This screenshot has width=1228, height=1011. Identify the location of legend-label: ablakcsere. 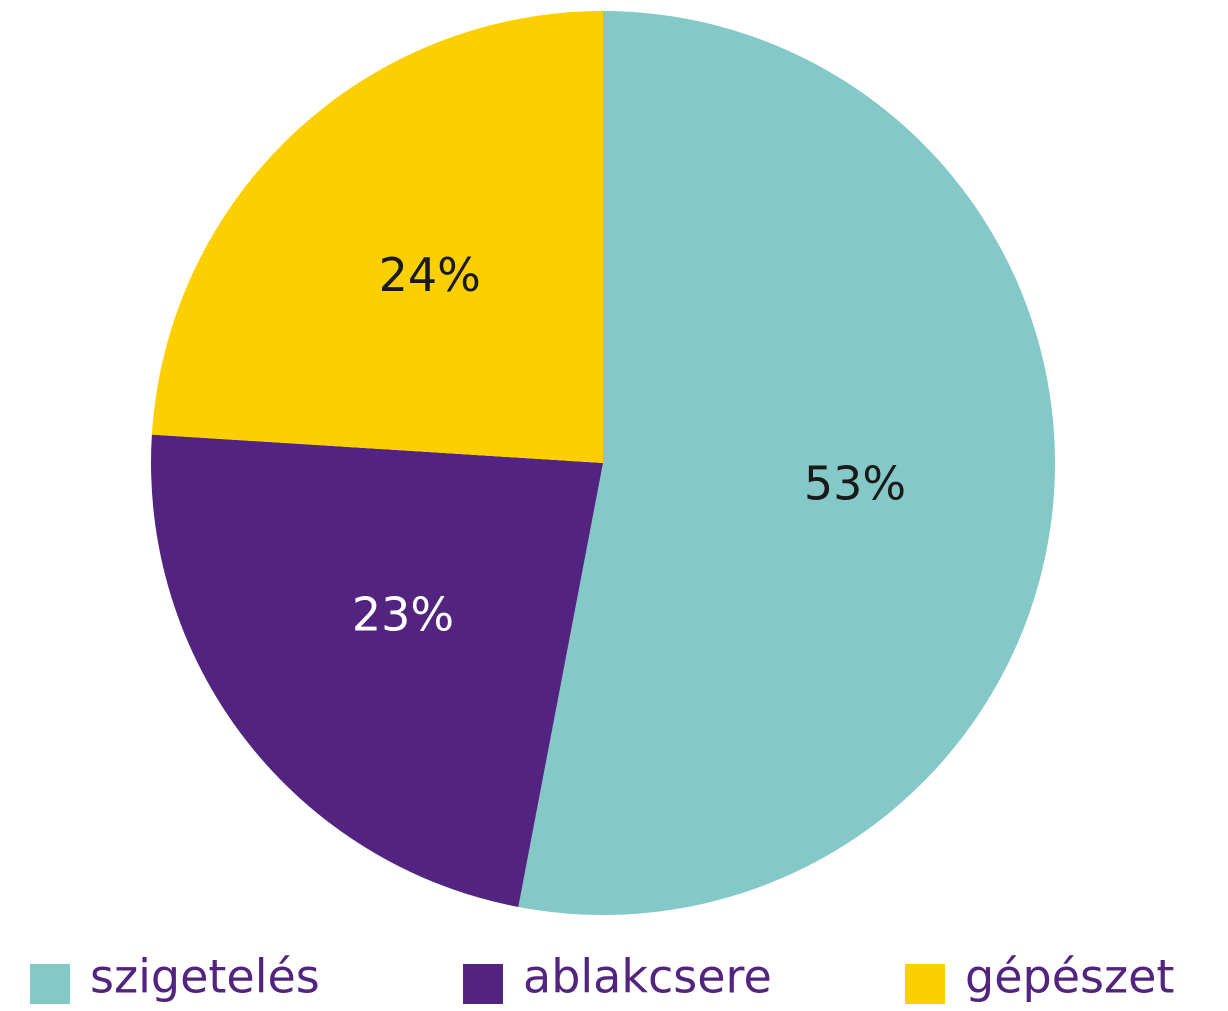
(647, 977).